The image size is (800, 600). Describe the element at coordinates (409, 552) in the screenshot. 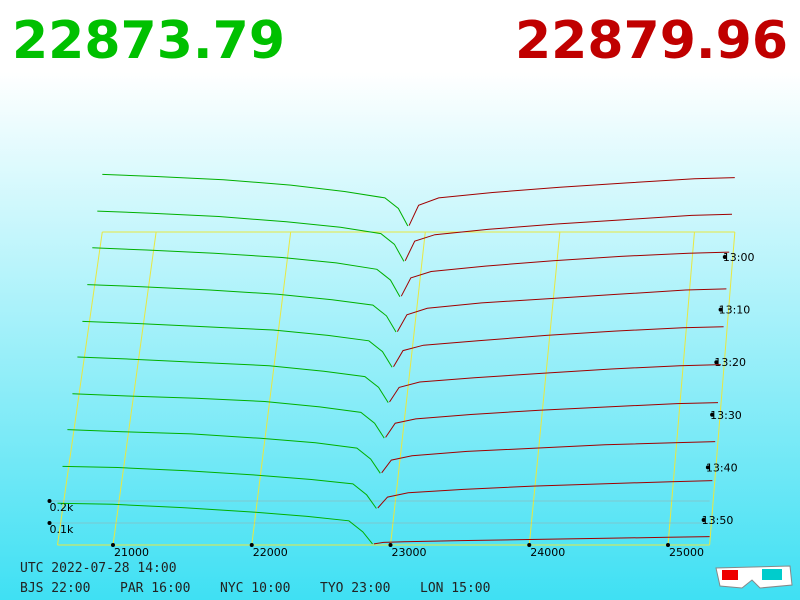

I see `x-tick-label: 23000` at that location.